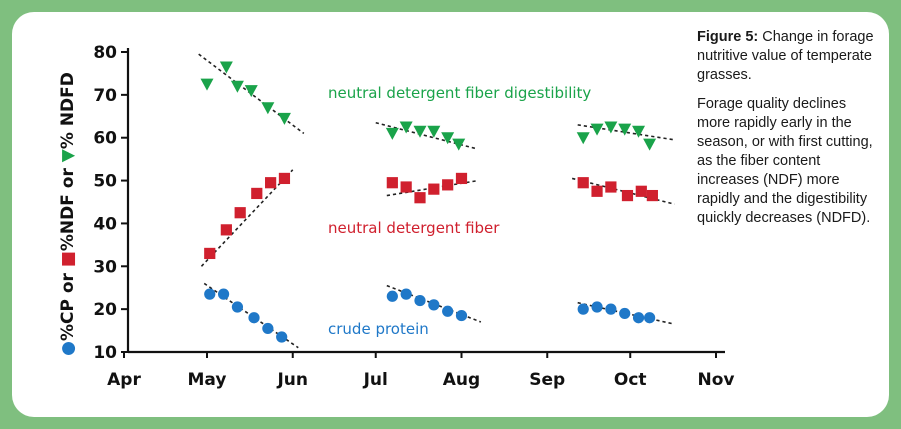 The image size is (901, 429). What do you see at coordinates (547, 380) in the screenshot?
I see `x-tick-label: Sep` at bounding box center [547, 380].